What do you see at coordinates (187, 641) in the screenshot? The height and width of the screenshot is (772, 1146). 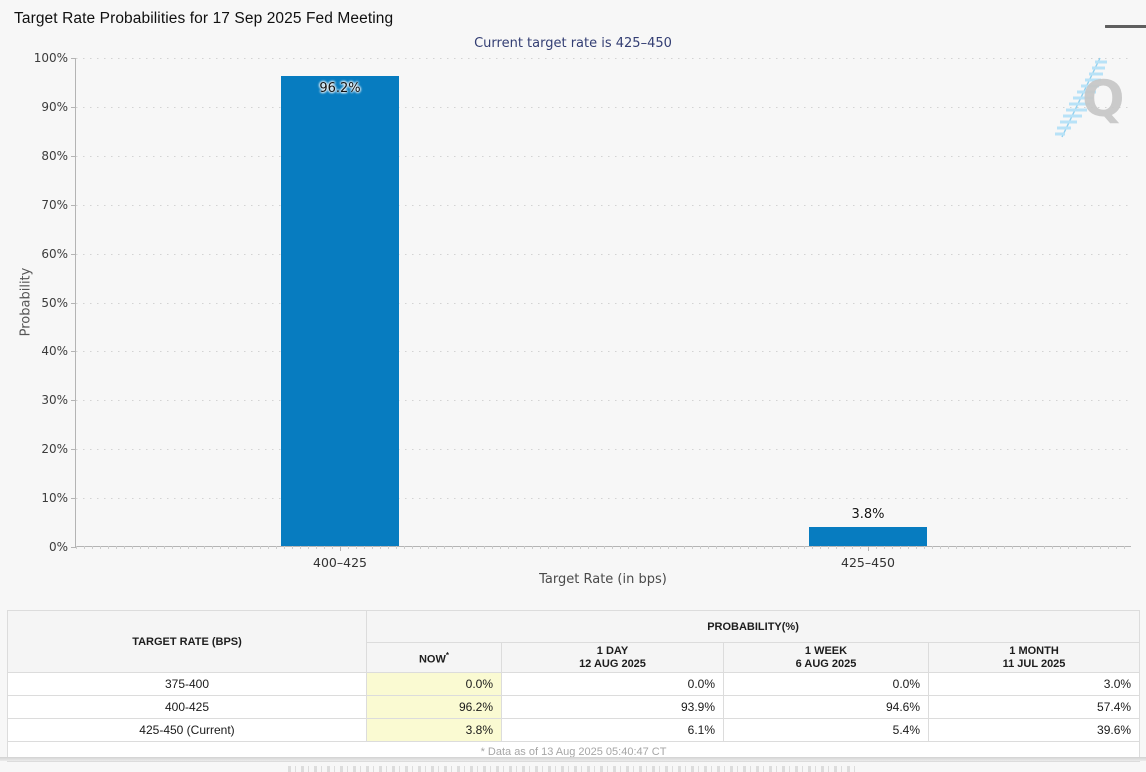 I see `column-header-target-rate: TARGET RATE (BPS)` at bounding box center [187, 641].